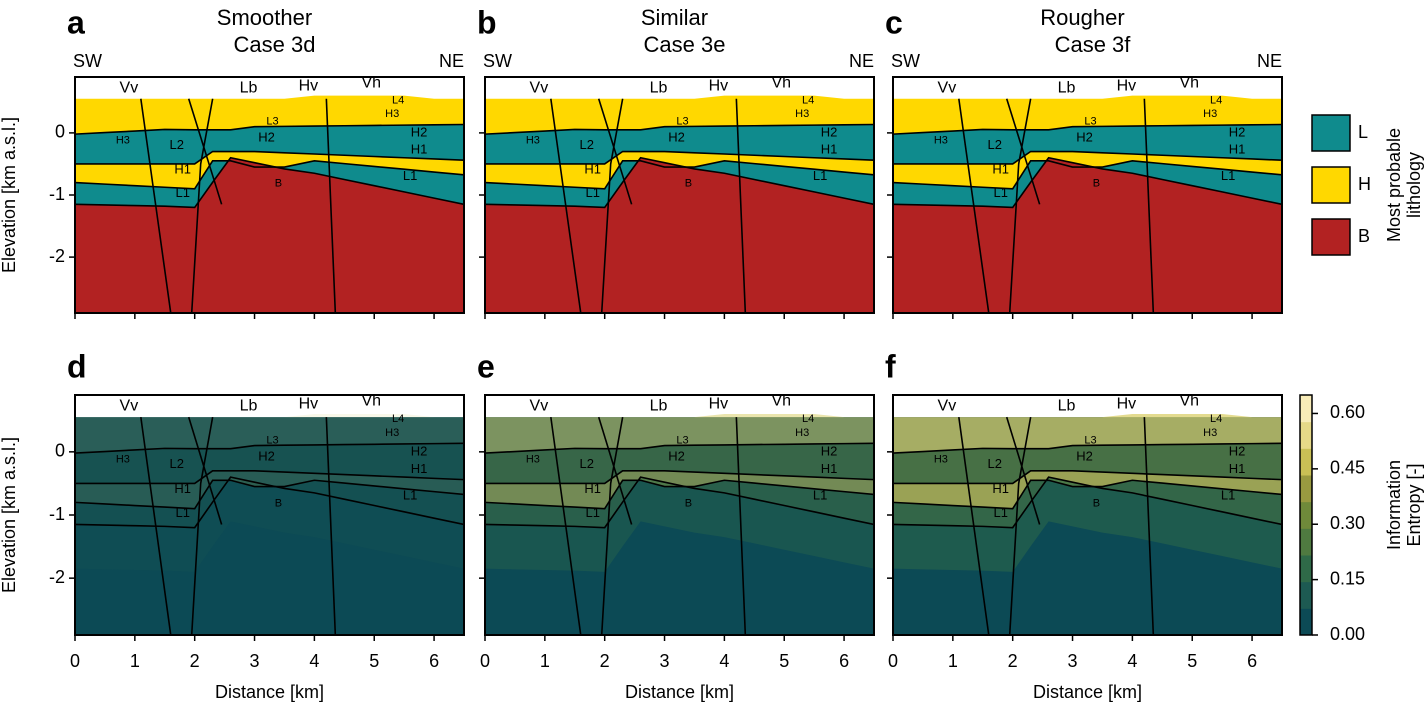 This screenshot has width=1427, height=707. I want to click on x-tick-label: 6, so click(844, 661).